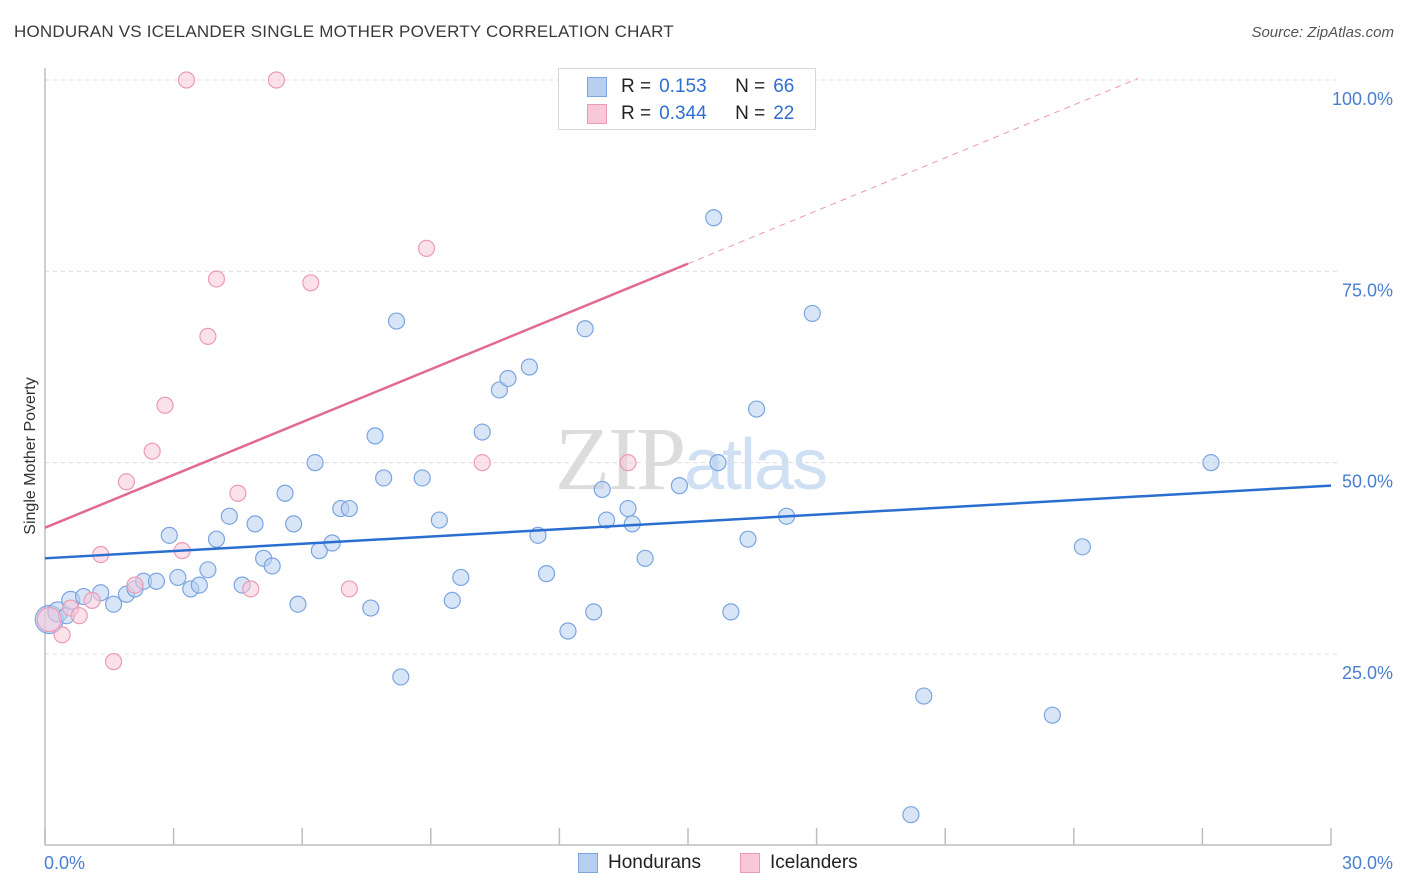 This screenshot has width=1406, height=892. I want to click on bottom-legend-swatch-icelanders, so click(750, 863).